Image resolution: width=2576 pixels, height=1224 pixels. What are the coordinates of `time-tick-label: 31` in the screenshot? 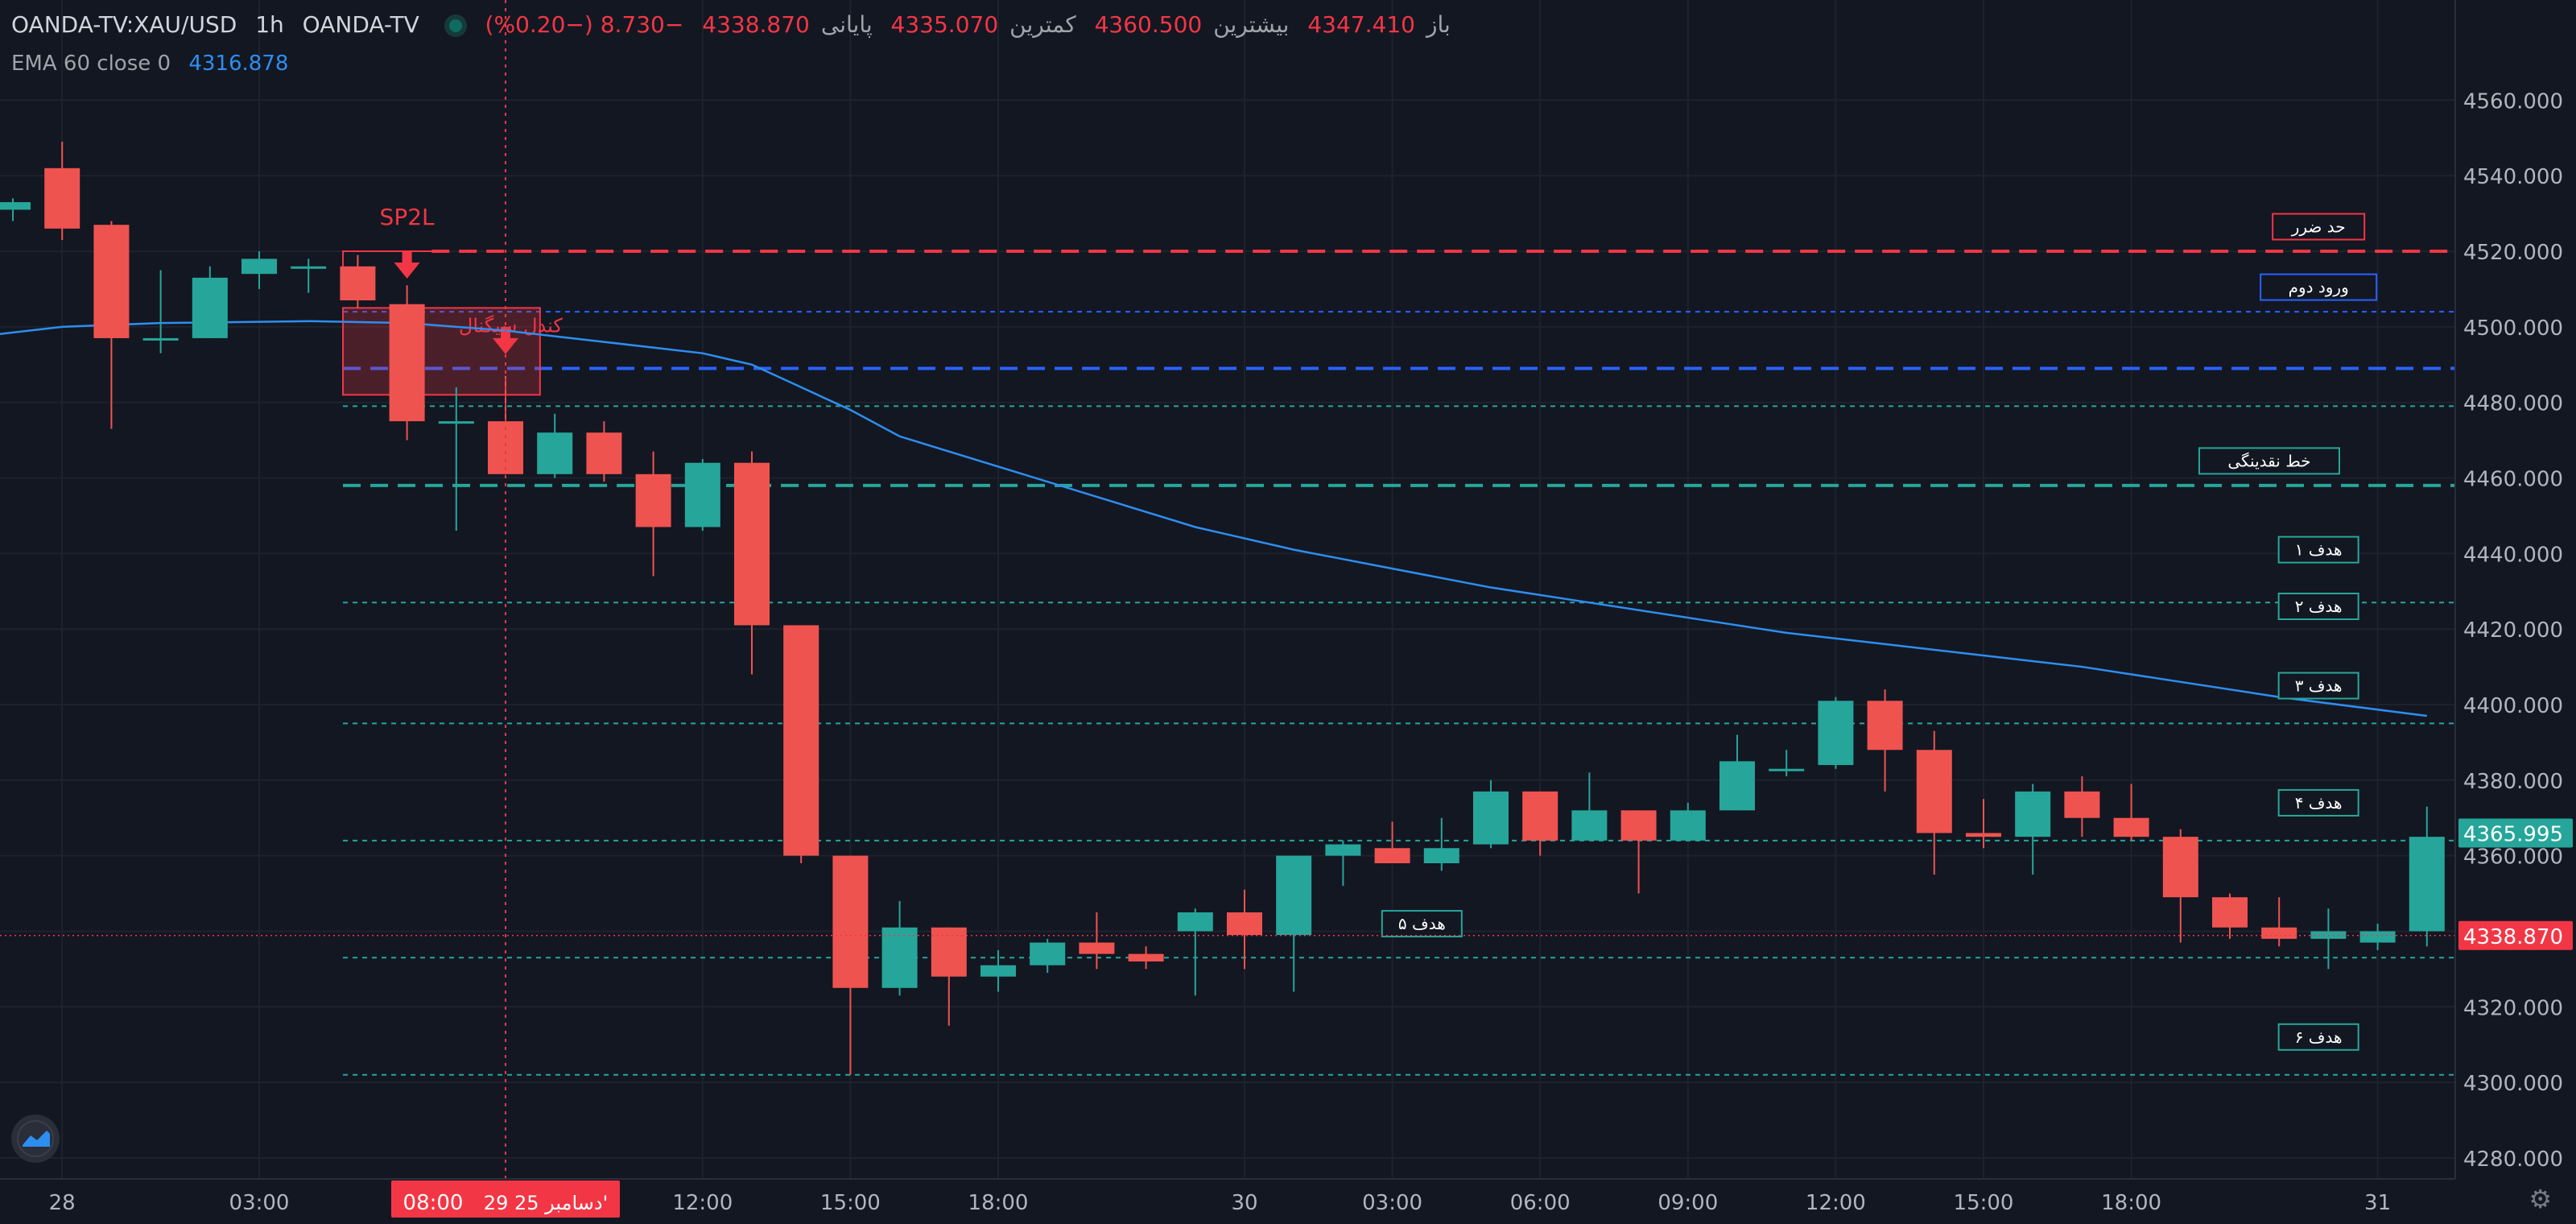 It's located at (2377, 1203).